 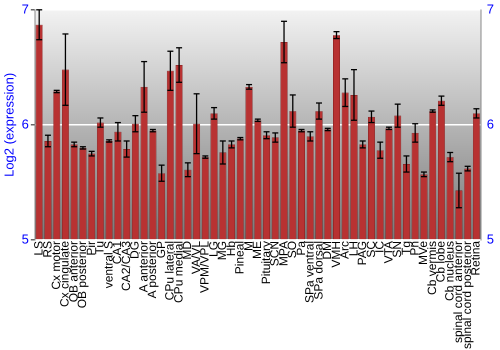 What do you see at coordinates (490, 124) in the screenshot?
I see `y2-tick-label: 6` at bounding box center [490, 124].